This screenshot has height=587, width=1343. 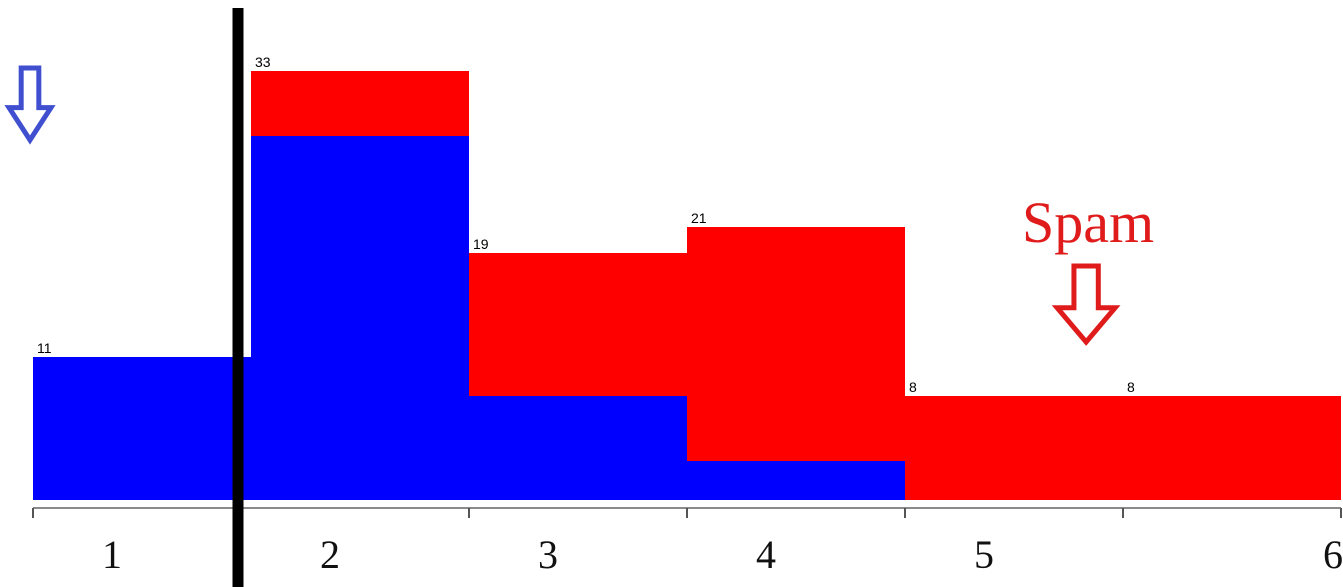 What do you see at coordinates (263, 62) in the screenshot?
I see `value-label-2: 33` at bounding box center [263, 62].